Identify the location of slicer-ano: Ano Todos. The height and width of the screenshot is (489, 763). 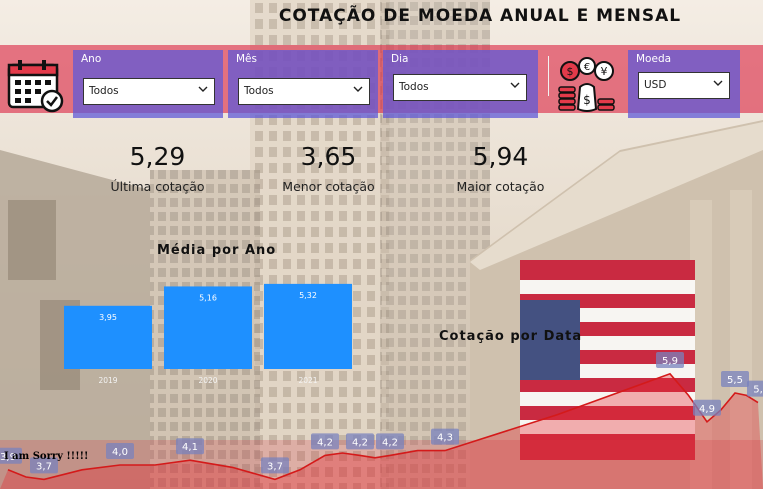
(148, 84).